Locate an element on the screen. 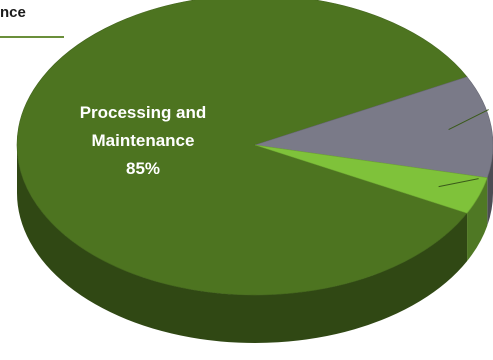 This screenshot has height=360, width=493. title-underline is located at coordinates (32, 37).